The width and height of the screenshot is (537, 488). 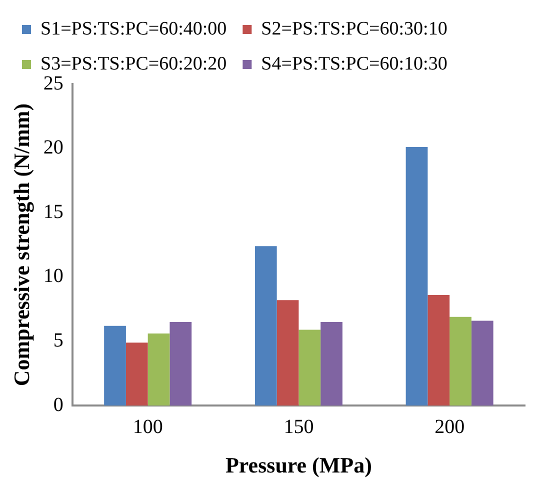 What do you see at coordinates (53, 147) in the screenshot?
I see `y-tick-label: 20` at bounding box center [53, 147].